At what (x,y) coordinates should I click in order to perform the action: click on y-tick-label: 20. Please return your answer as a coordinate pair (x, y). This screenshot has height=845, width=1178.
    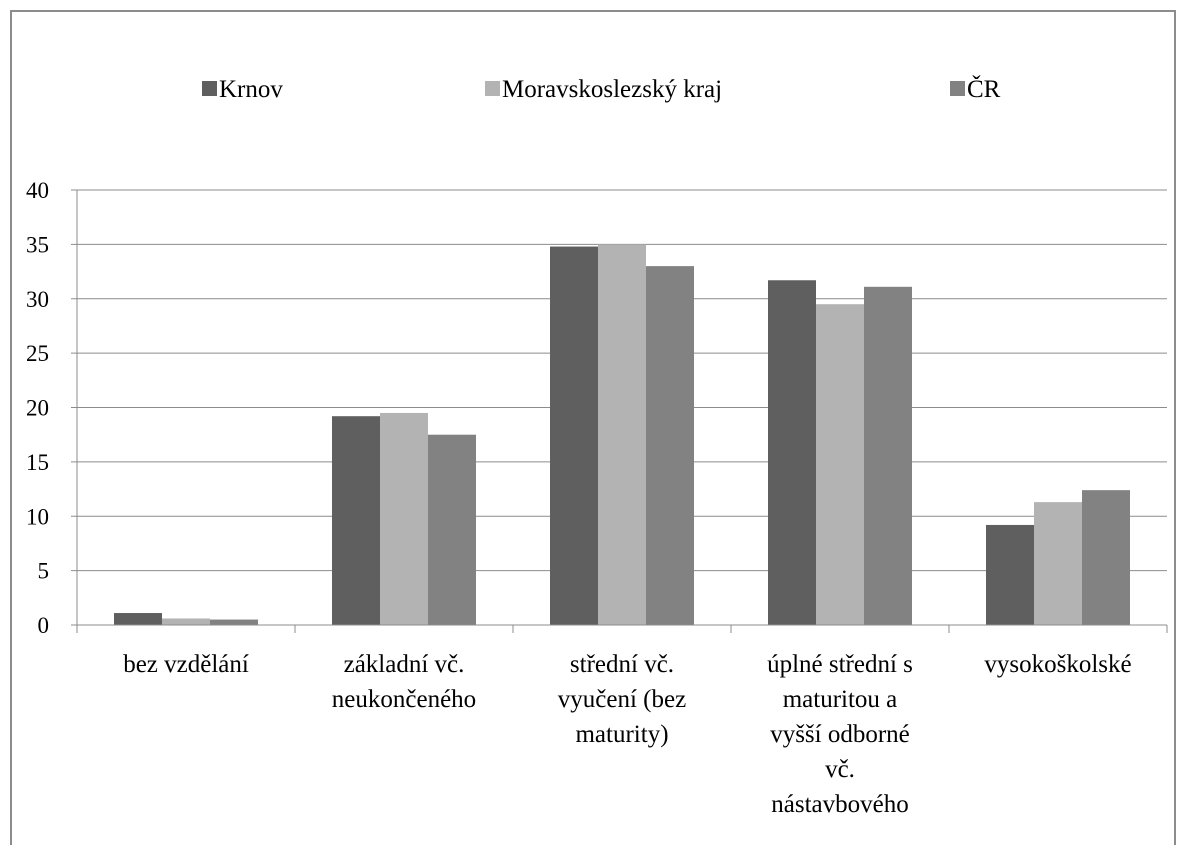
    Looking at the image, I should click on (37, 408).